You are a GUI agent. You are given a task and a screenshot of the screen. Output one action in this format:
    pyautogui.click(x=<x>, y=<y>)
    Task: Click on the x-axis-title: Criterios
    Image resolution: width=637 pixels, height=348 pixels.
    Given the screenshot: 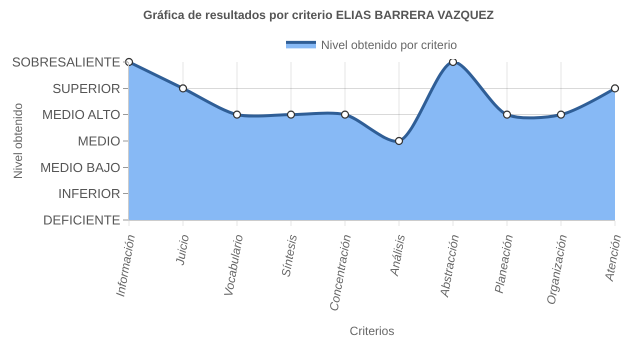 What is the action you would take?
    pyautogui.click(x=372, y=331)
    